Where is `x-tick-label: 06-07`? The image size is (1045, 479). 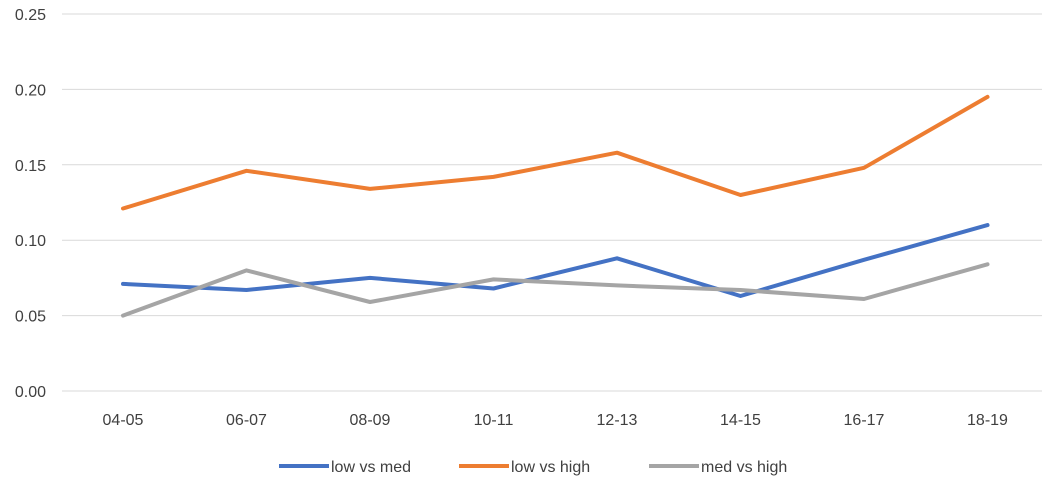
x-tick-label: 06-07 is located at coordinates (246, 420).